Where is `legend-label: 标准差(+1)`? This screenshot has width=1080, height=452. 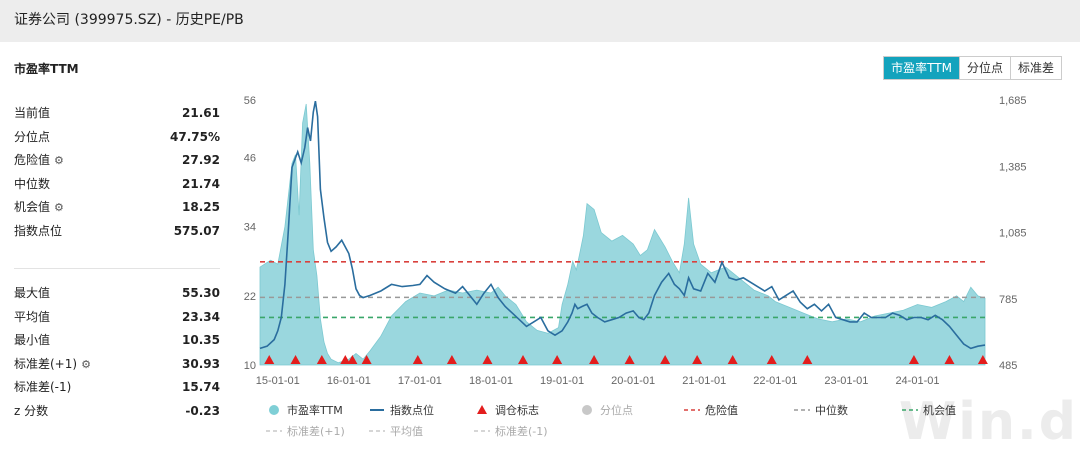 legend-label: 标准差(+1) is located at coordinates (316, 431).